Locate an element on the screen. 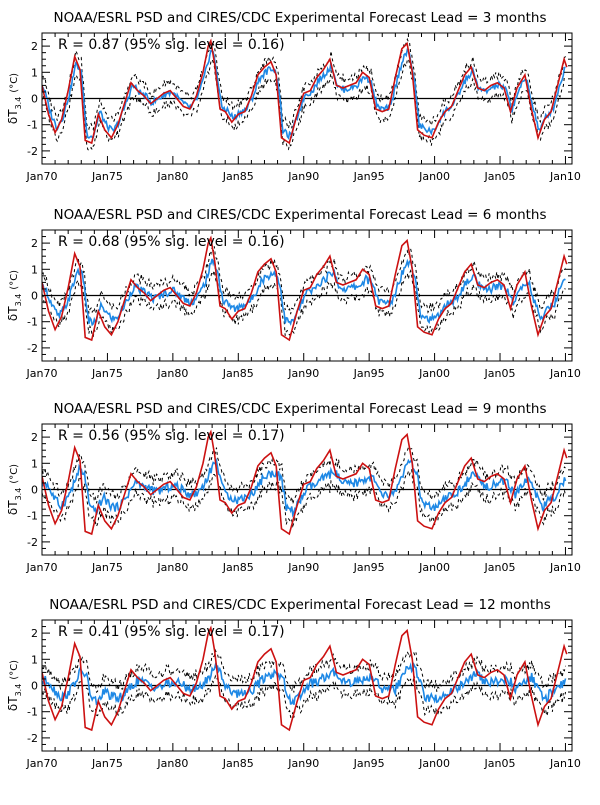 This screenshot has width=600, height=805. confidence-bound-upper is located at coordinates (304, 670).